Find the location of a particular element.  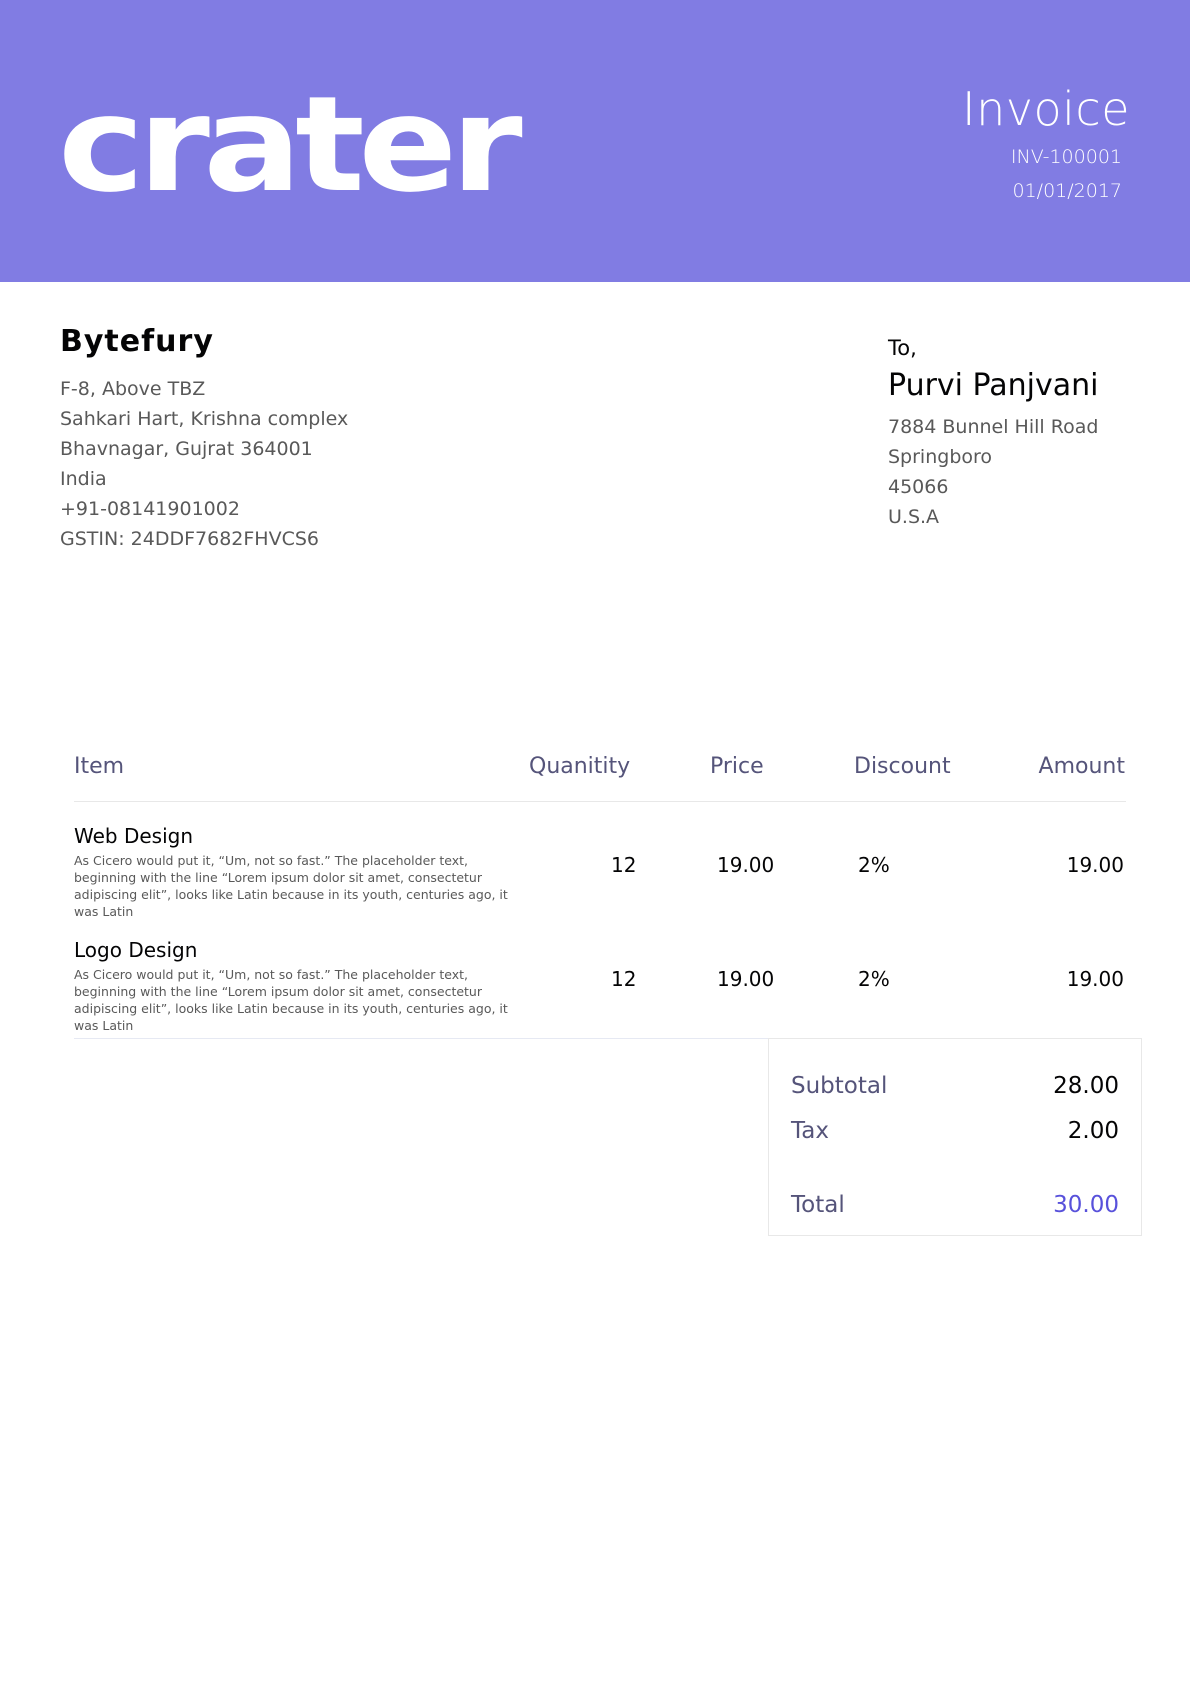

address-line: India is located at coordinates (83, 479).